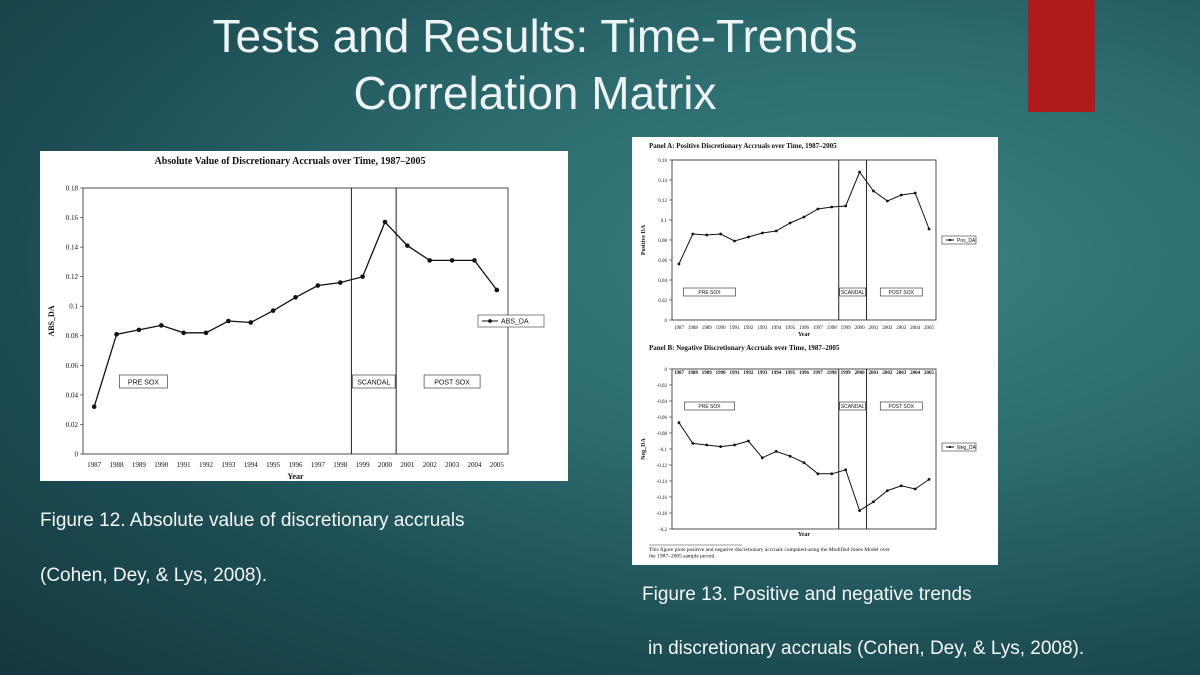 The image size is (1200, 675). Describe the element at coordinates (662, 386) in the screenshot. I see `y-tick-label: -0.02` at that location.